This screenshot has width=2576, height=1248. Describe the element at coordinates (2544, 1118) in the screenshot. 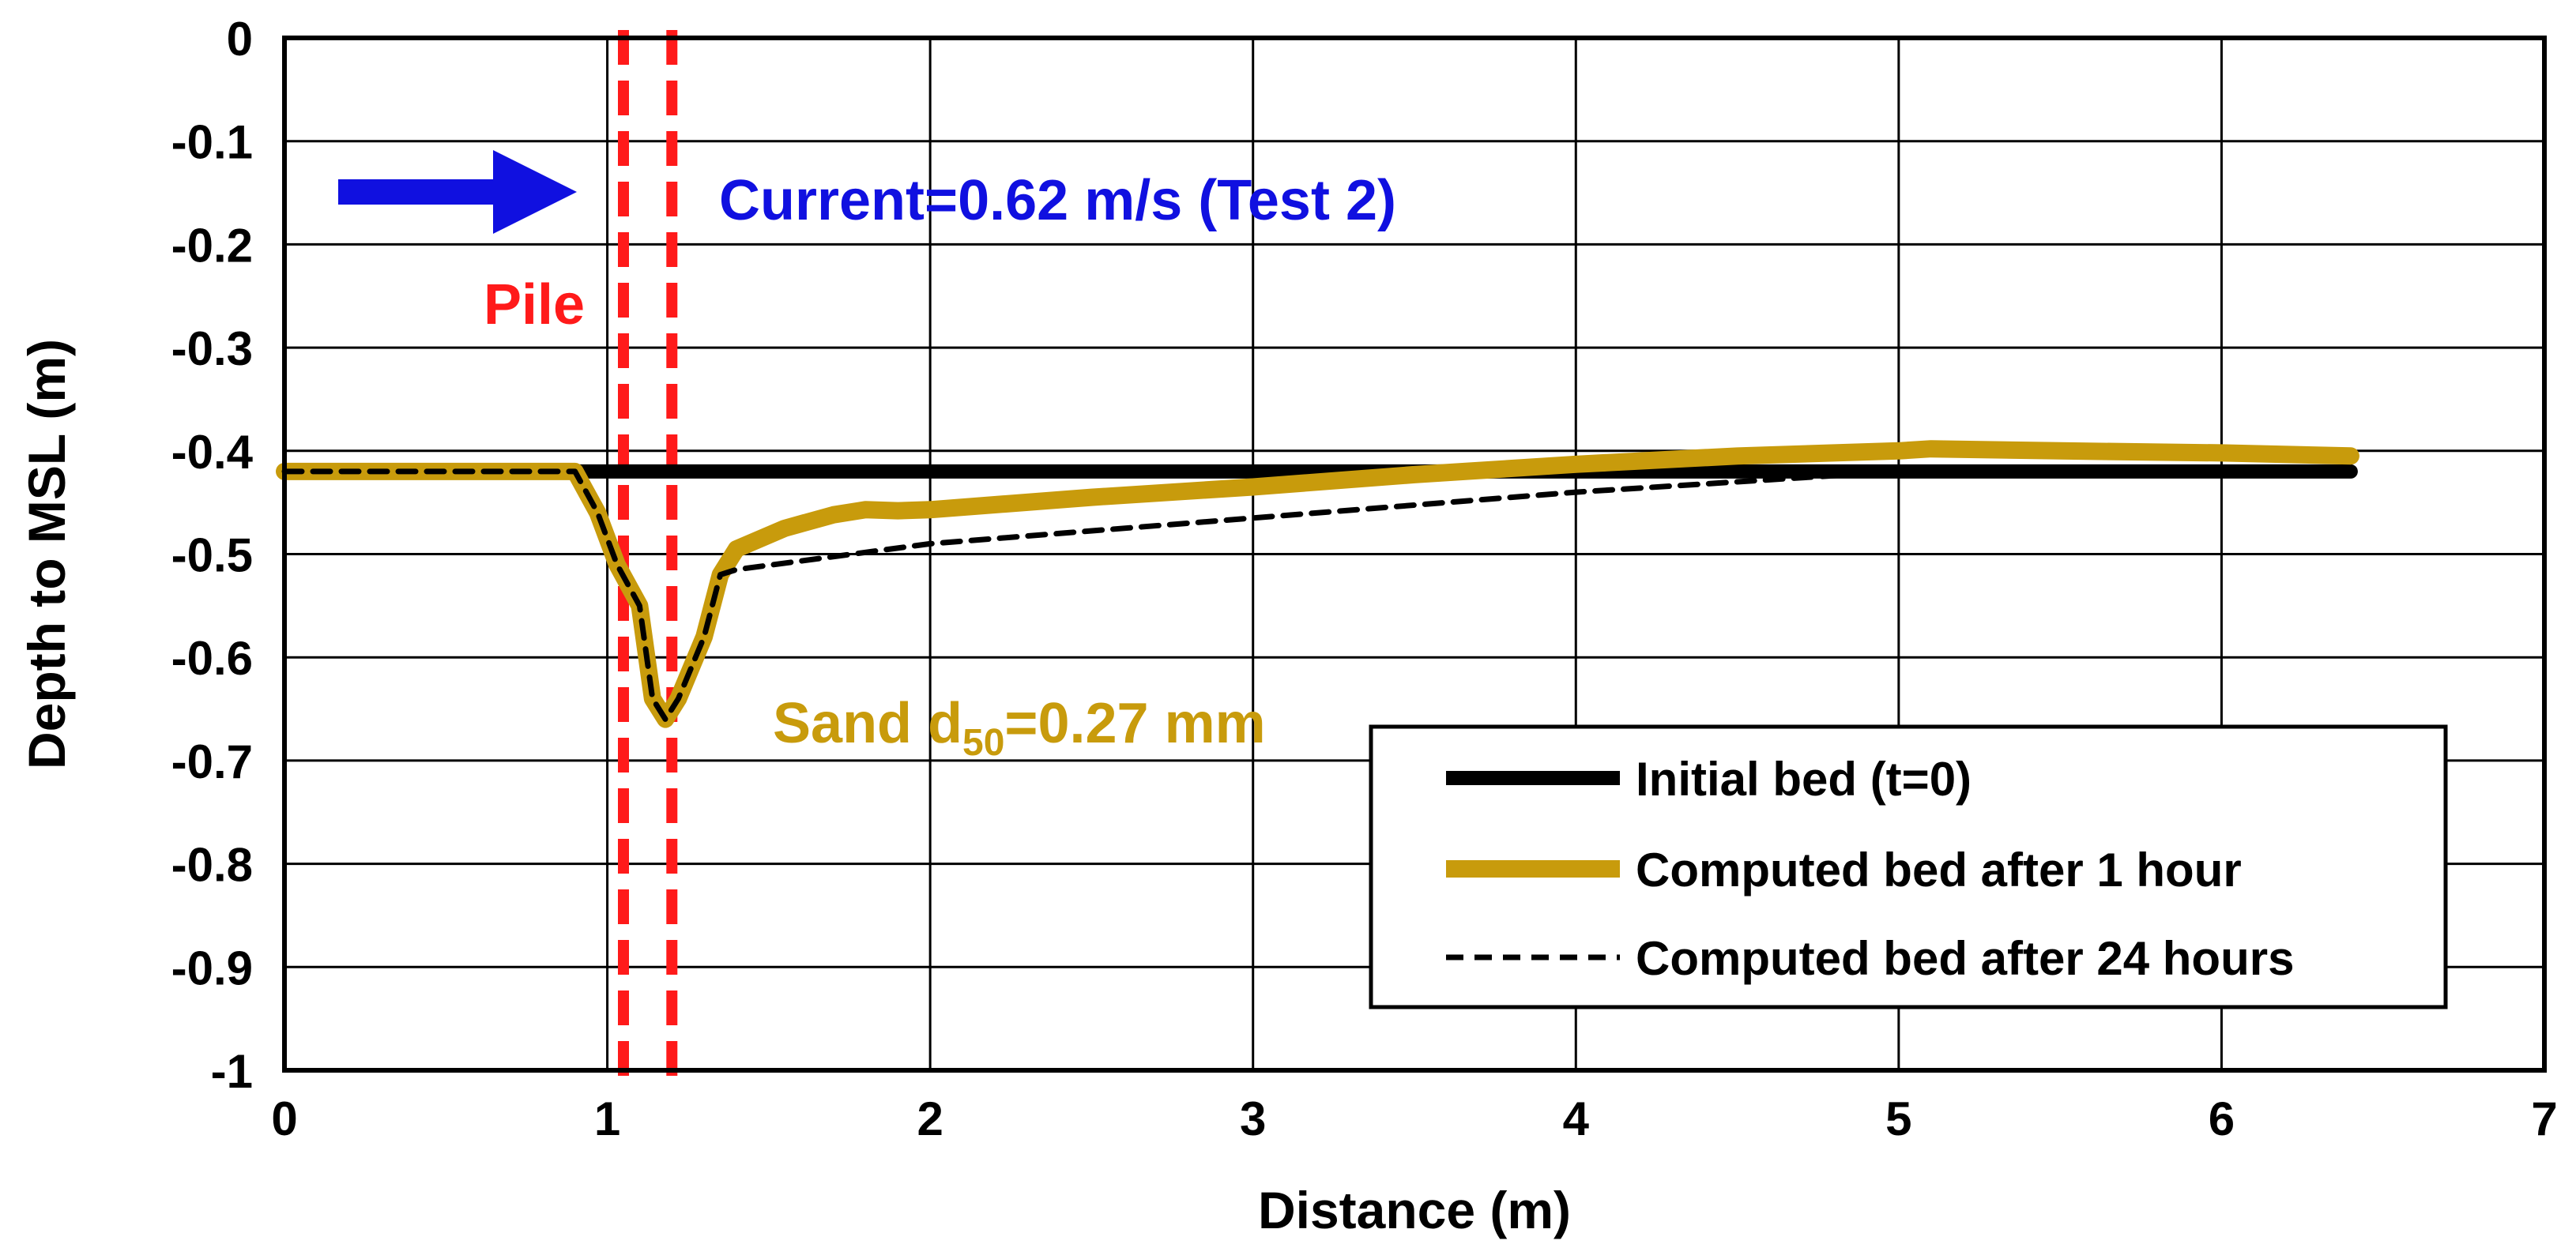

I see `x-tick-label: 7` at that location.